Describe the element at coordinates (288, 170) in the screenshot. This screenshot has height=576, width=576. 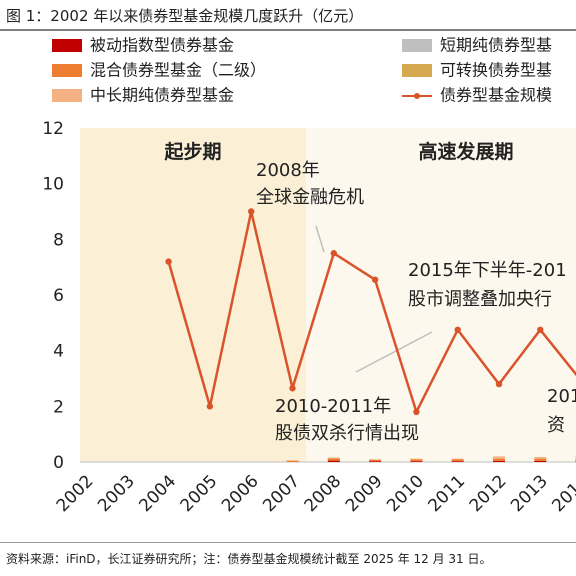
I see `annotation-2008-line1: 2008年` at that location.